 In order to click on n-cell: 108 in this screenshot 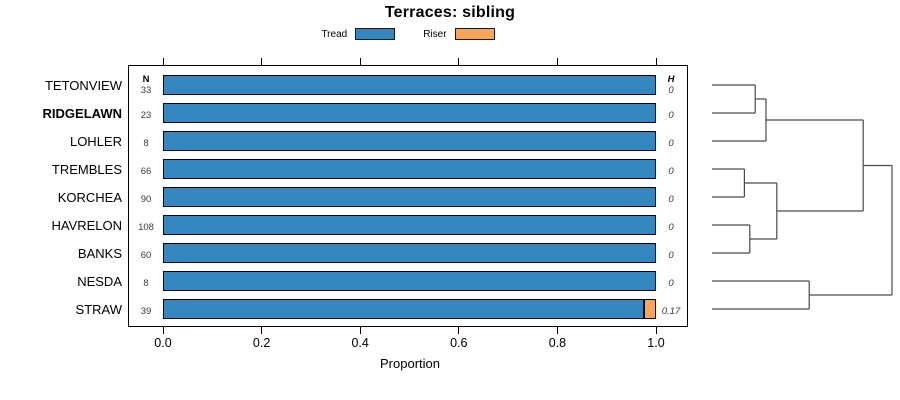, I will do `click(146, 225)`.